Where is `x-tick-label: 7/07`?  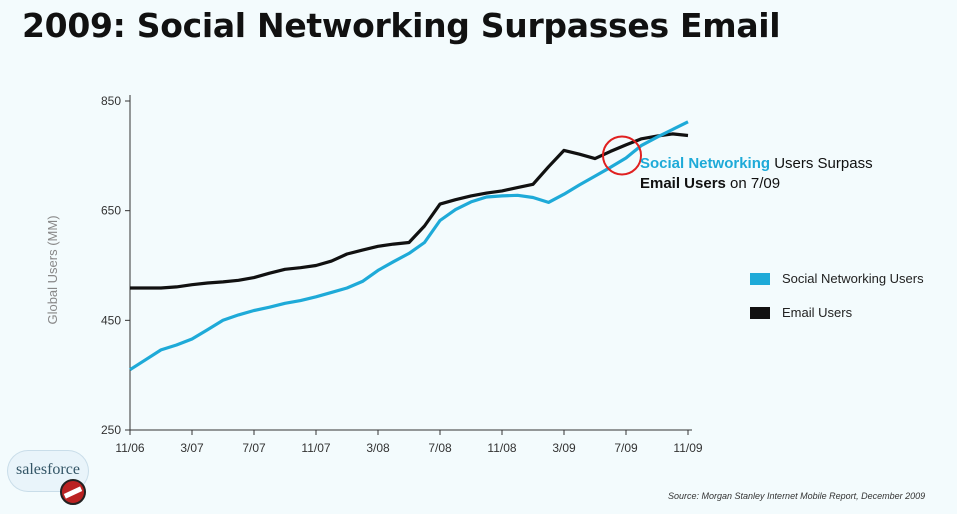
x-tick-label: 7/07 is located at coordinates (254, 448).